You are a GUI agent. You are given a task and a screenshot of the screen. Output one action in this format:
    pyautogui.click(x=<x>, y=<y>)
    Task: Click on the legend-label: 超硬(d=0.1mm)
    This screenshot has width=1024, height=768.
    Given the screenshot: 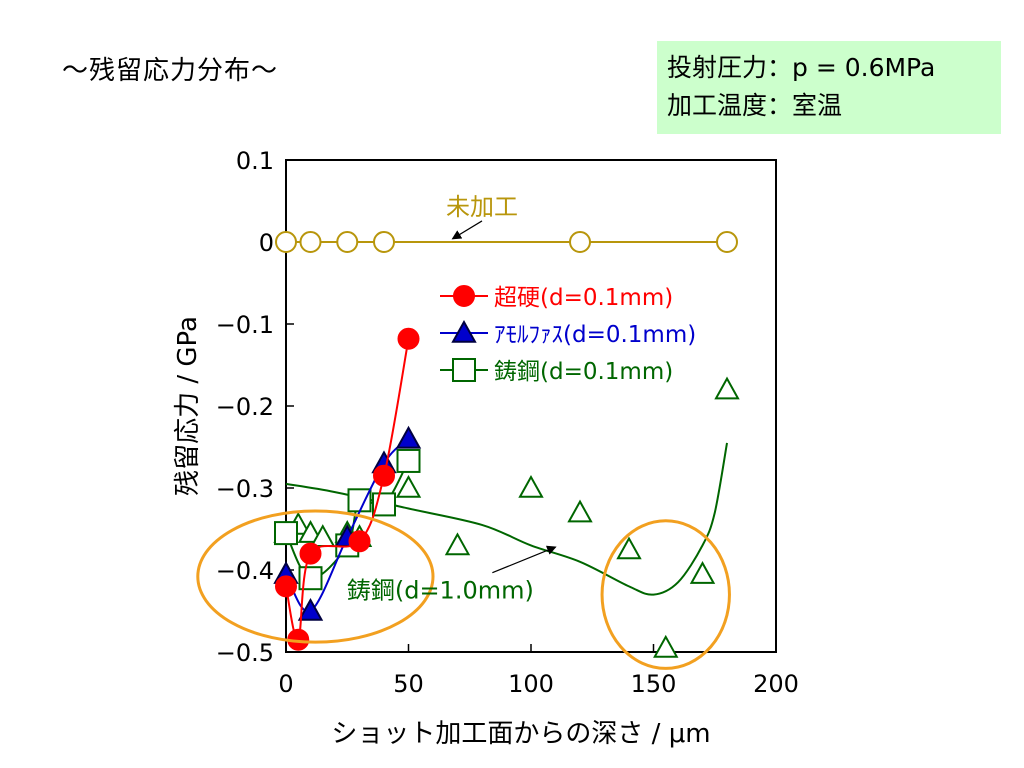 What is the action you would take?
    pyautogui.click(x=583, y=298)
    